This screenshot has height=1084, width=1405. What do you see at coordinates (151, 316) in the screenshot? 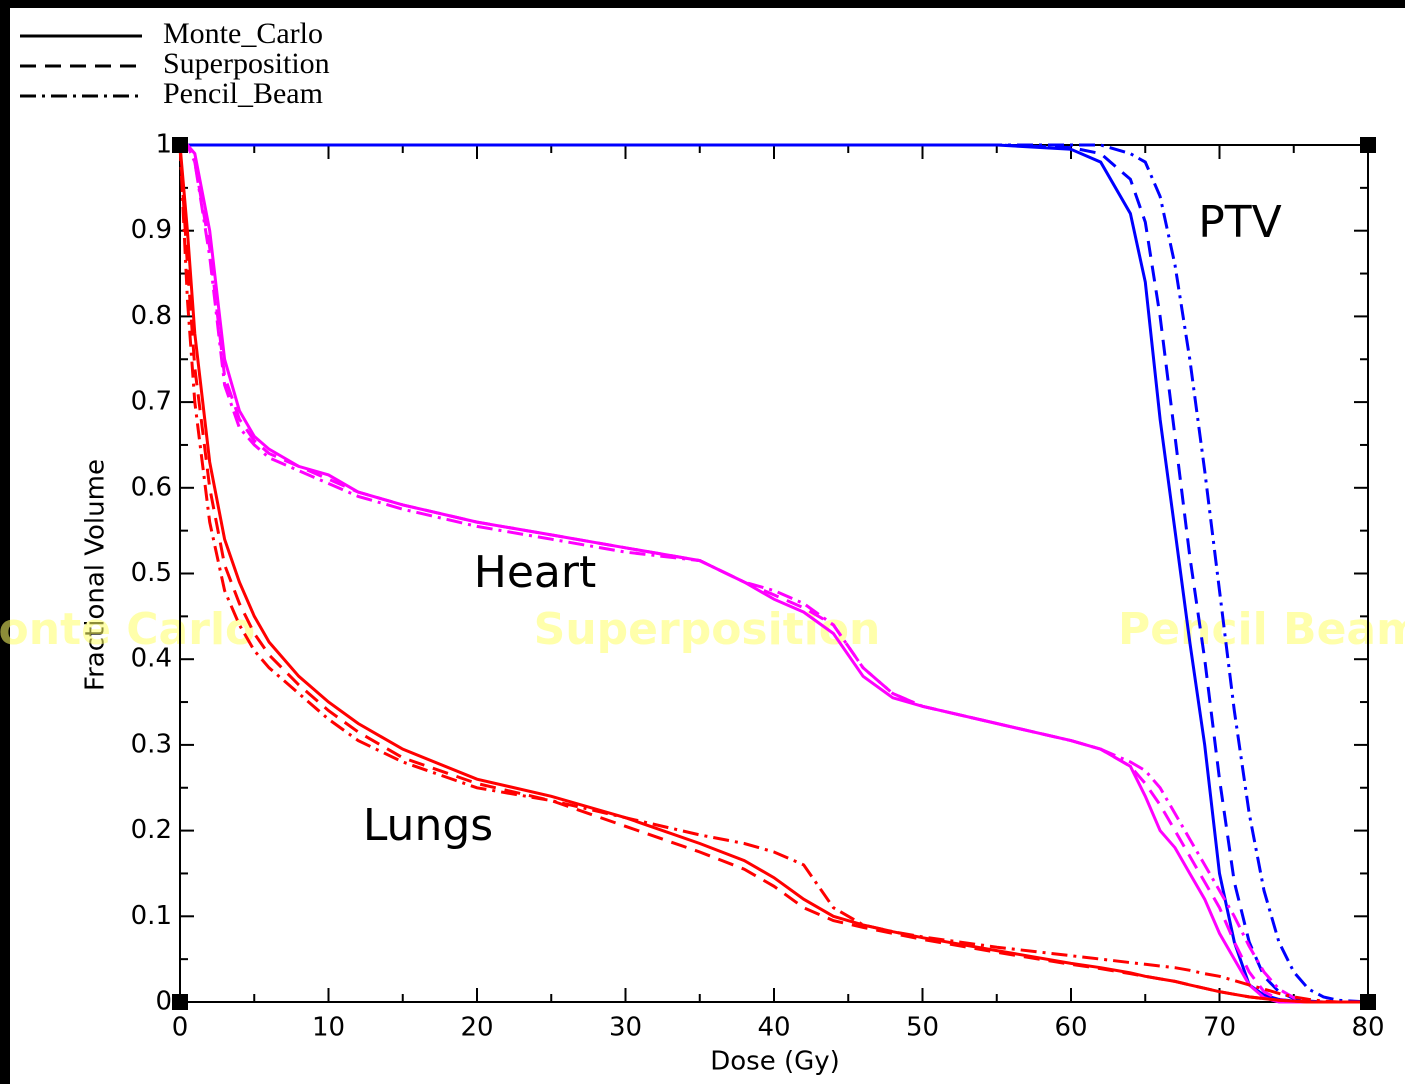
I see `y-tick-label: 0.8` at bounding box center [151, 316].